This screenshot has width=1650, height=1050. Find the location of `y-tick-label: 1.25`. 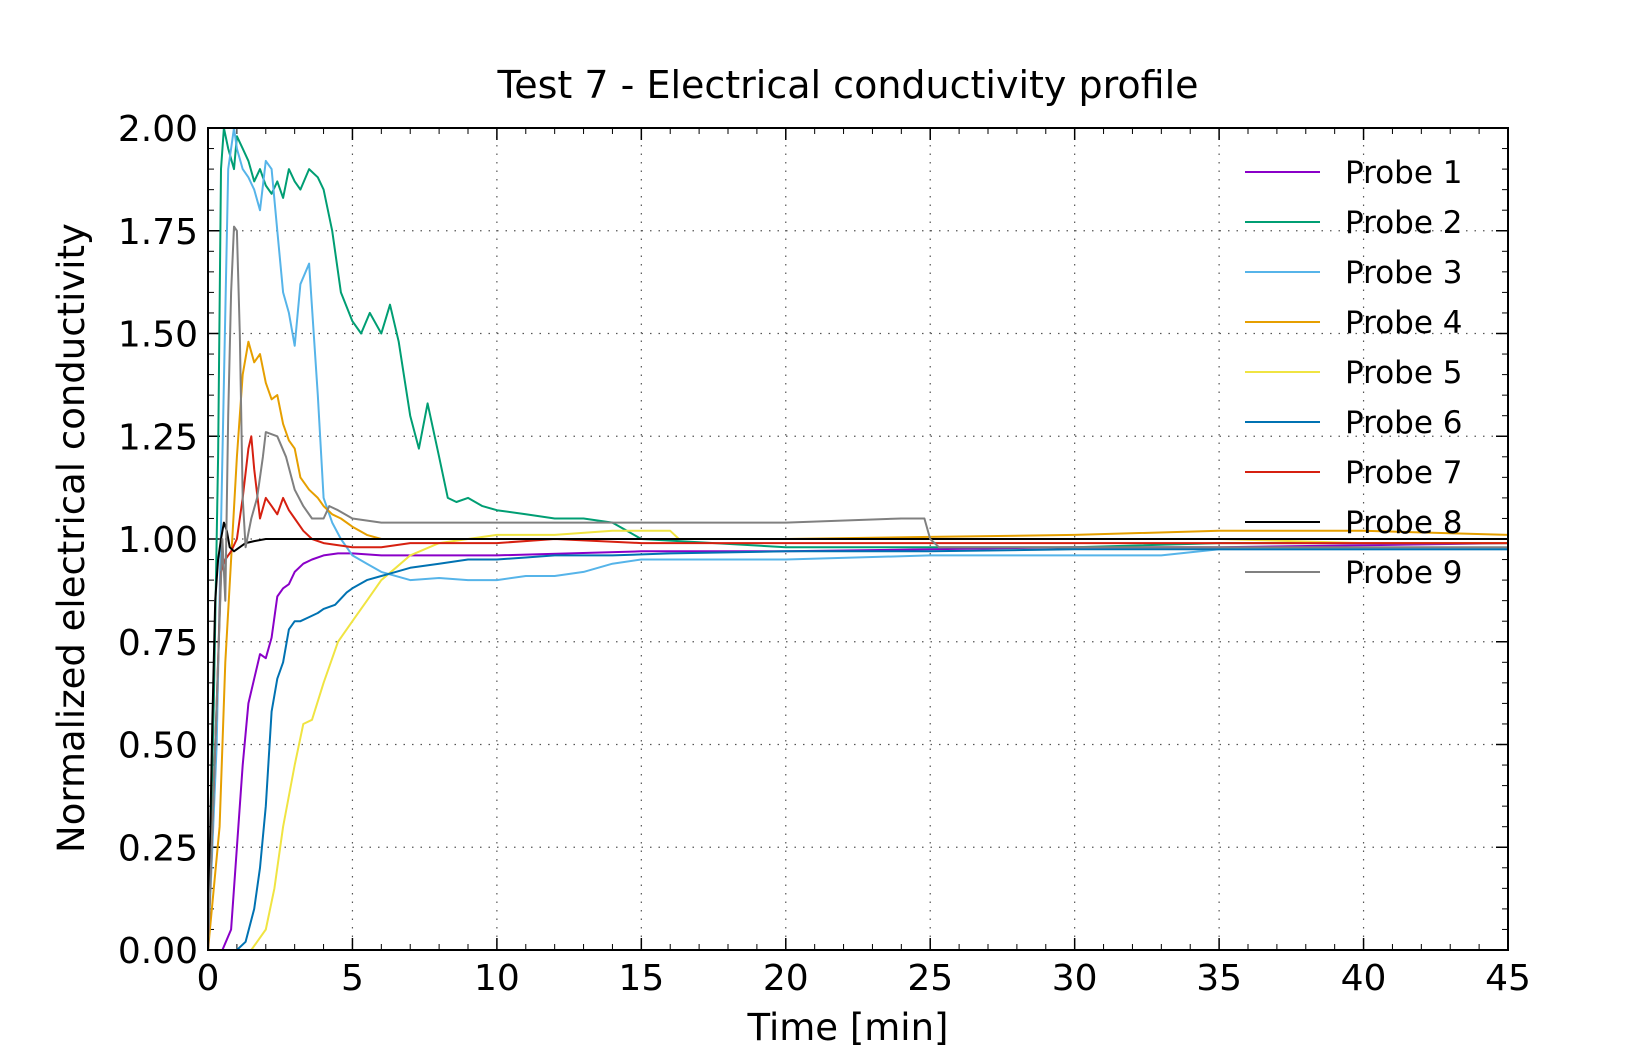

y-tick-label: 1.25 is located at coordinates (158, 437).